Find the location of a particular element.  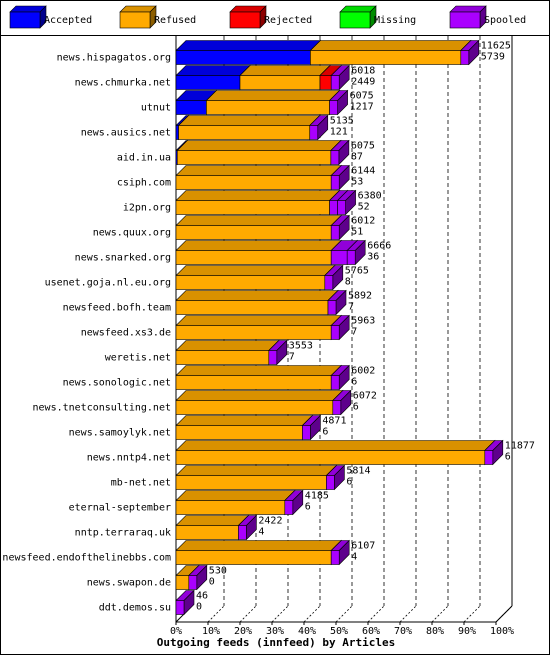

row-label: aid.in.ua is located at coordinates (144, 158).